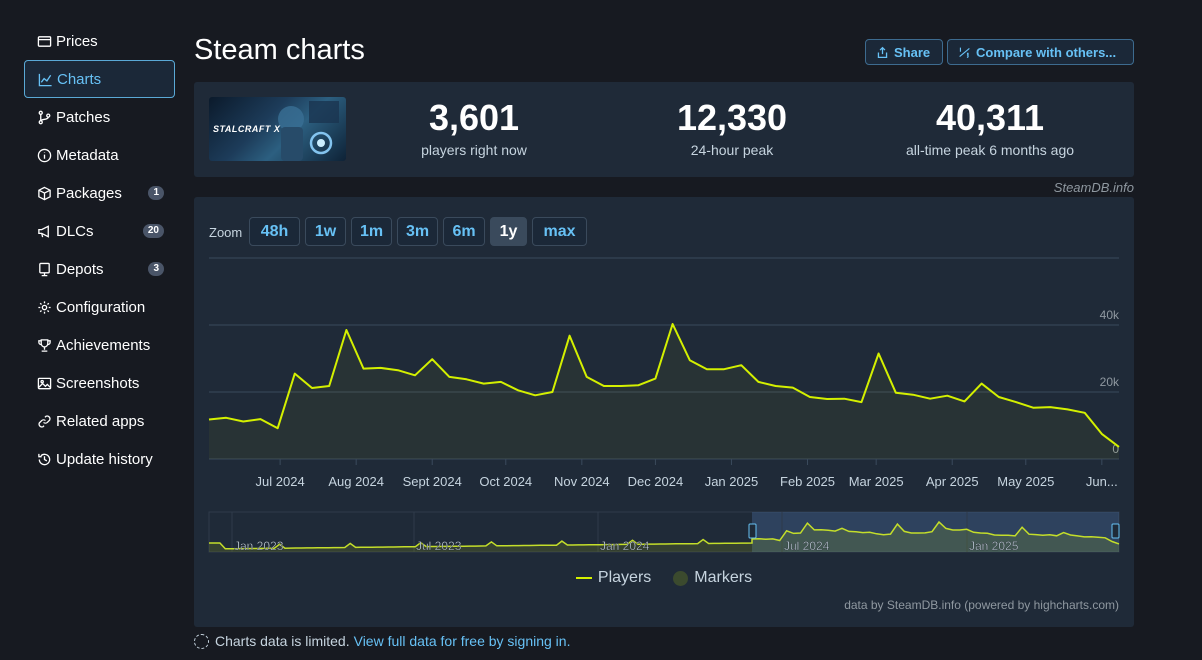 The image size is (1202, 660). I want to click on sidebar-item-related-apps: Related apps, so click(99, 421).